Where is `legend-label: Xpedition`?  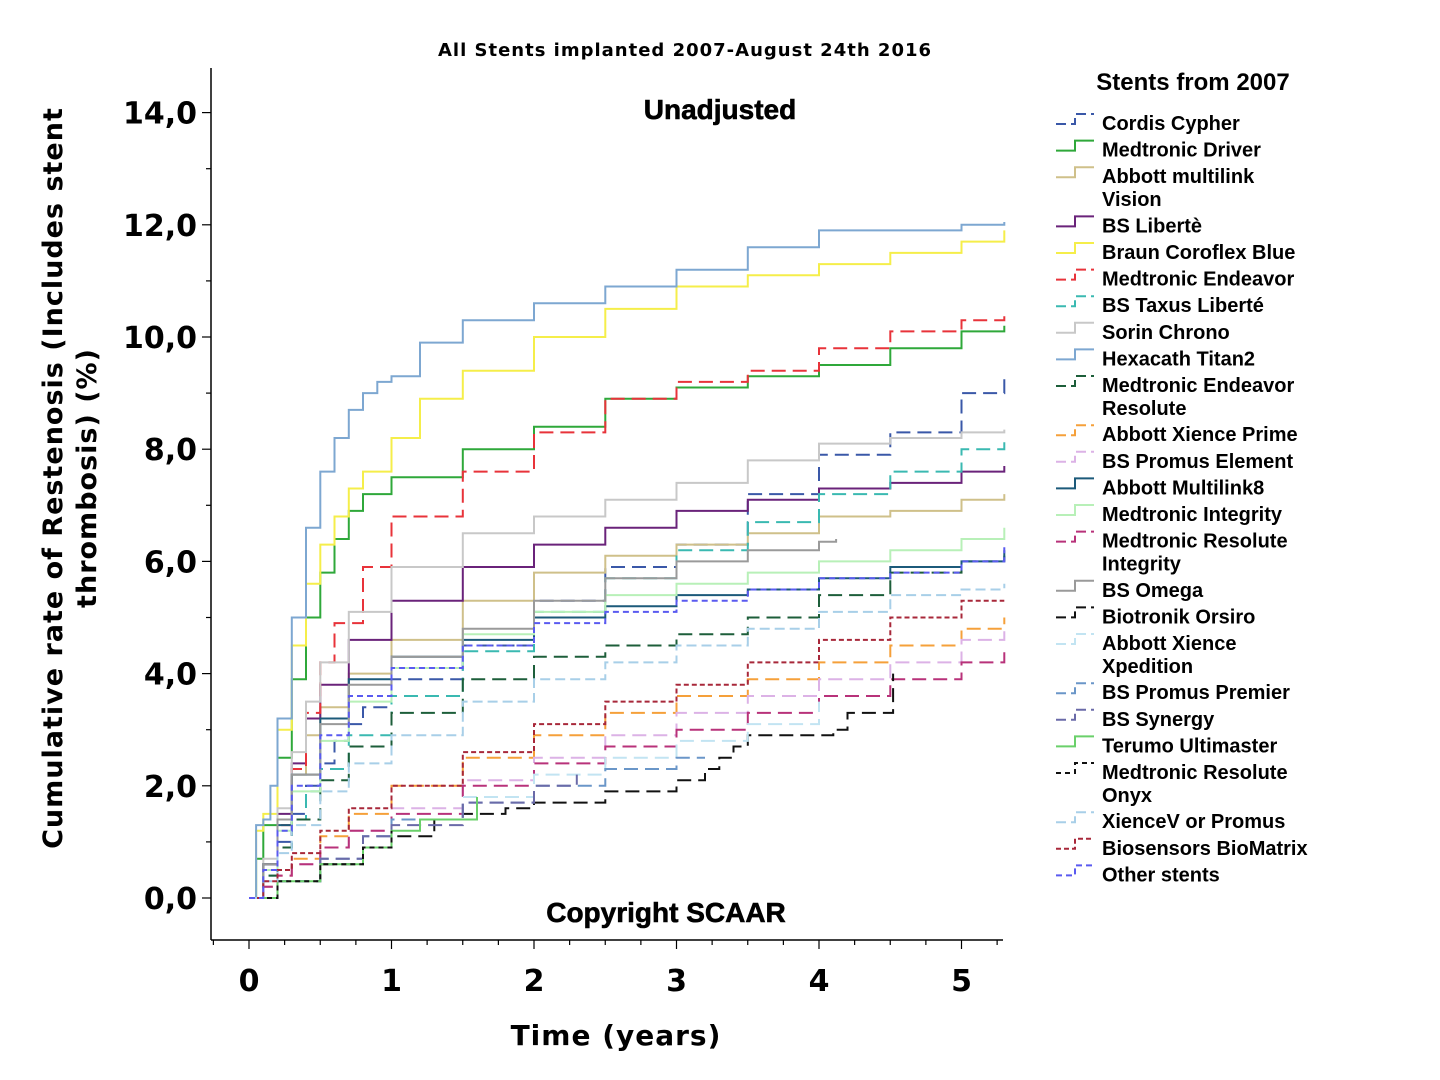
legend-label: Xpedition is located at coordinates (1147, 667).